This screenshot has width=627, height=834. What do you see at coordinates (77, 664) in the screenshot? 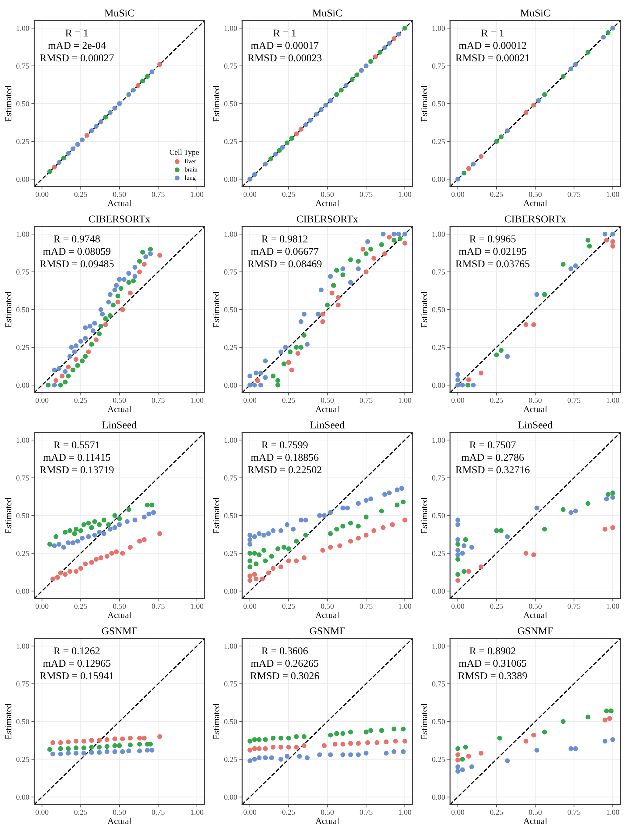
I see `annotation: mAD = 0.12965` at bounding box center [77, 664].